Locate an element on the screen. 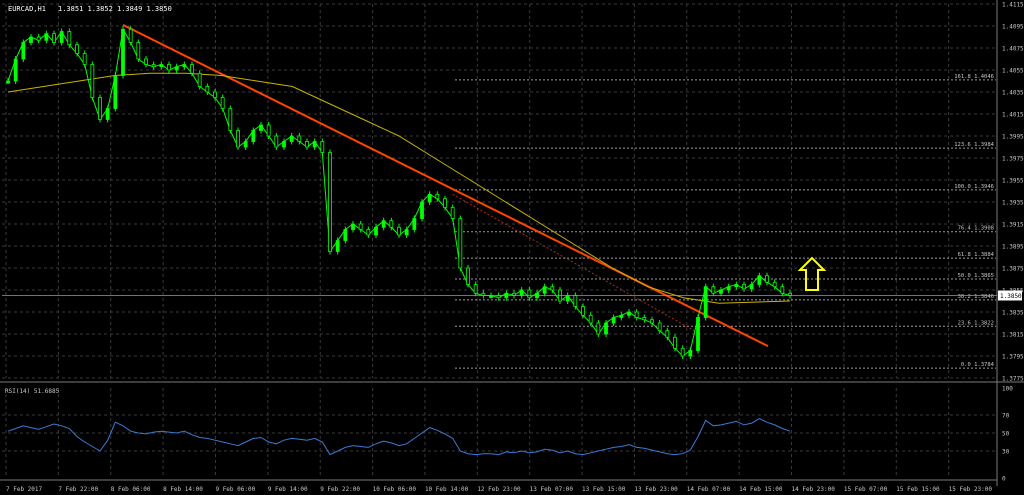 The width and height of the screenshot is (1024, 495). fib-level-label: 161.8 1.4046 is located at coordinates (974, 77).